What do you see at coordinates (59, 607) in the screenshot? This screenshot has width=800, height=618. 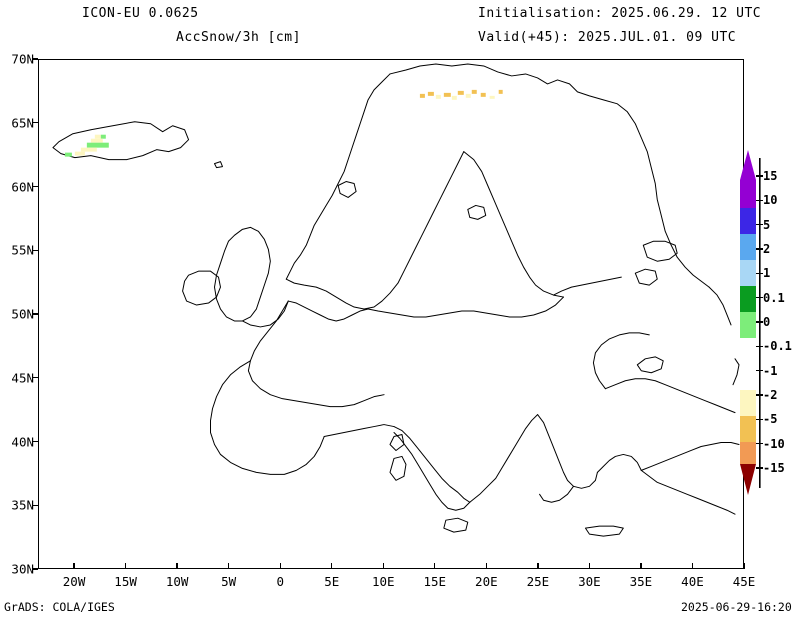 I see `grads-credit: GrADS: COLA/IGES` at bounding box center [59, 607].